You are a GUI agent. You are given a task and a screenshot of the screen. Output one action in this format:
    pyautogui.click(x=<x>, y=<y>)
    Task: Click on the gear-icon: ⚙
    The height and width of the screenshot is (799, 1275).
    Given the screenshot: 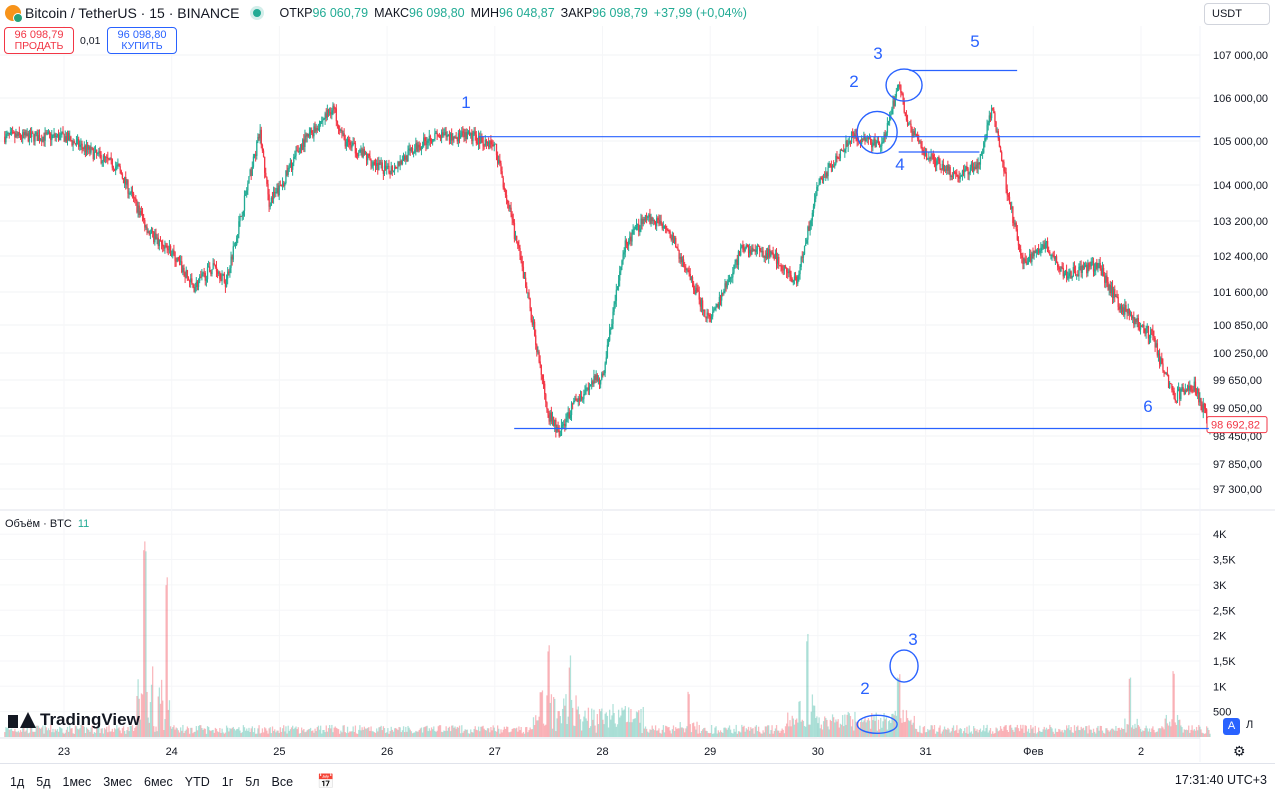 What is the action you would take?
    pyautogui.click(x=1239, y=751)
    